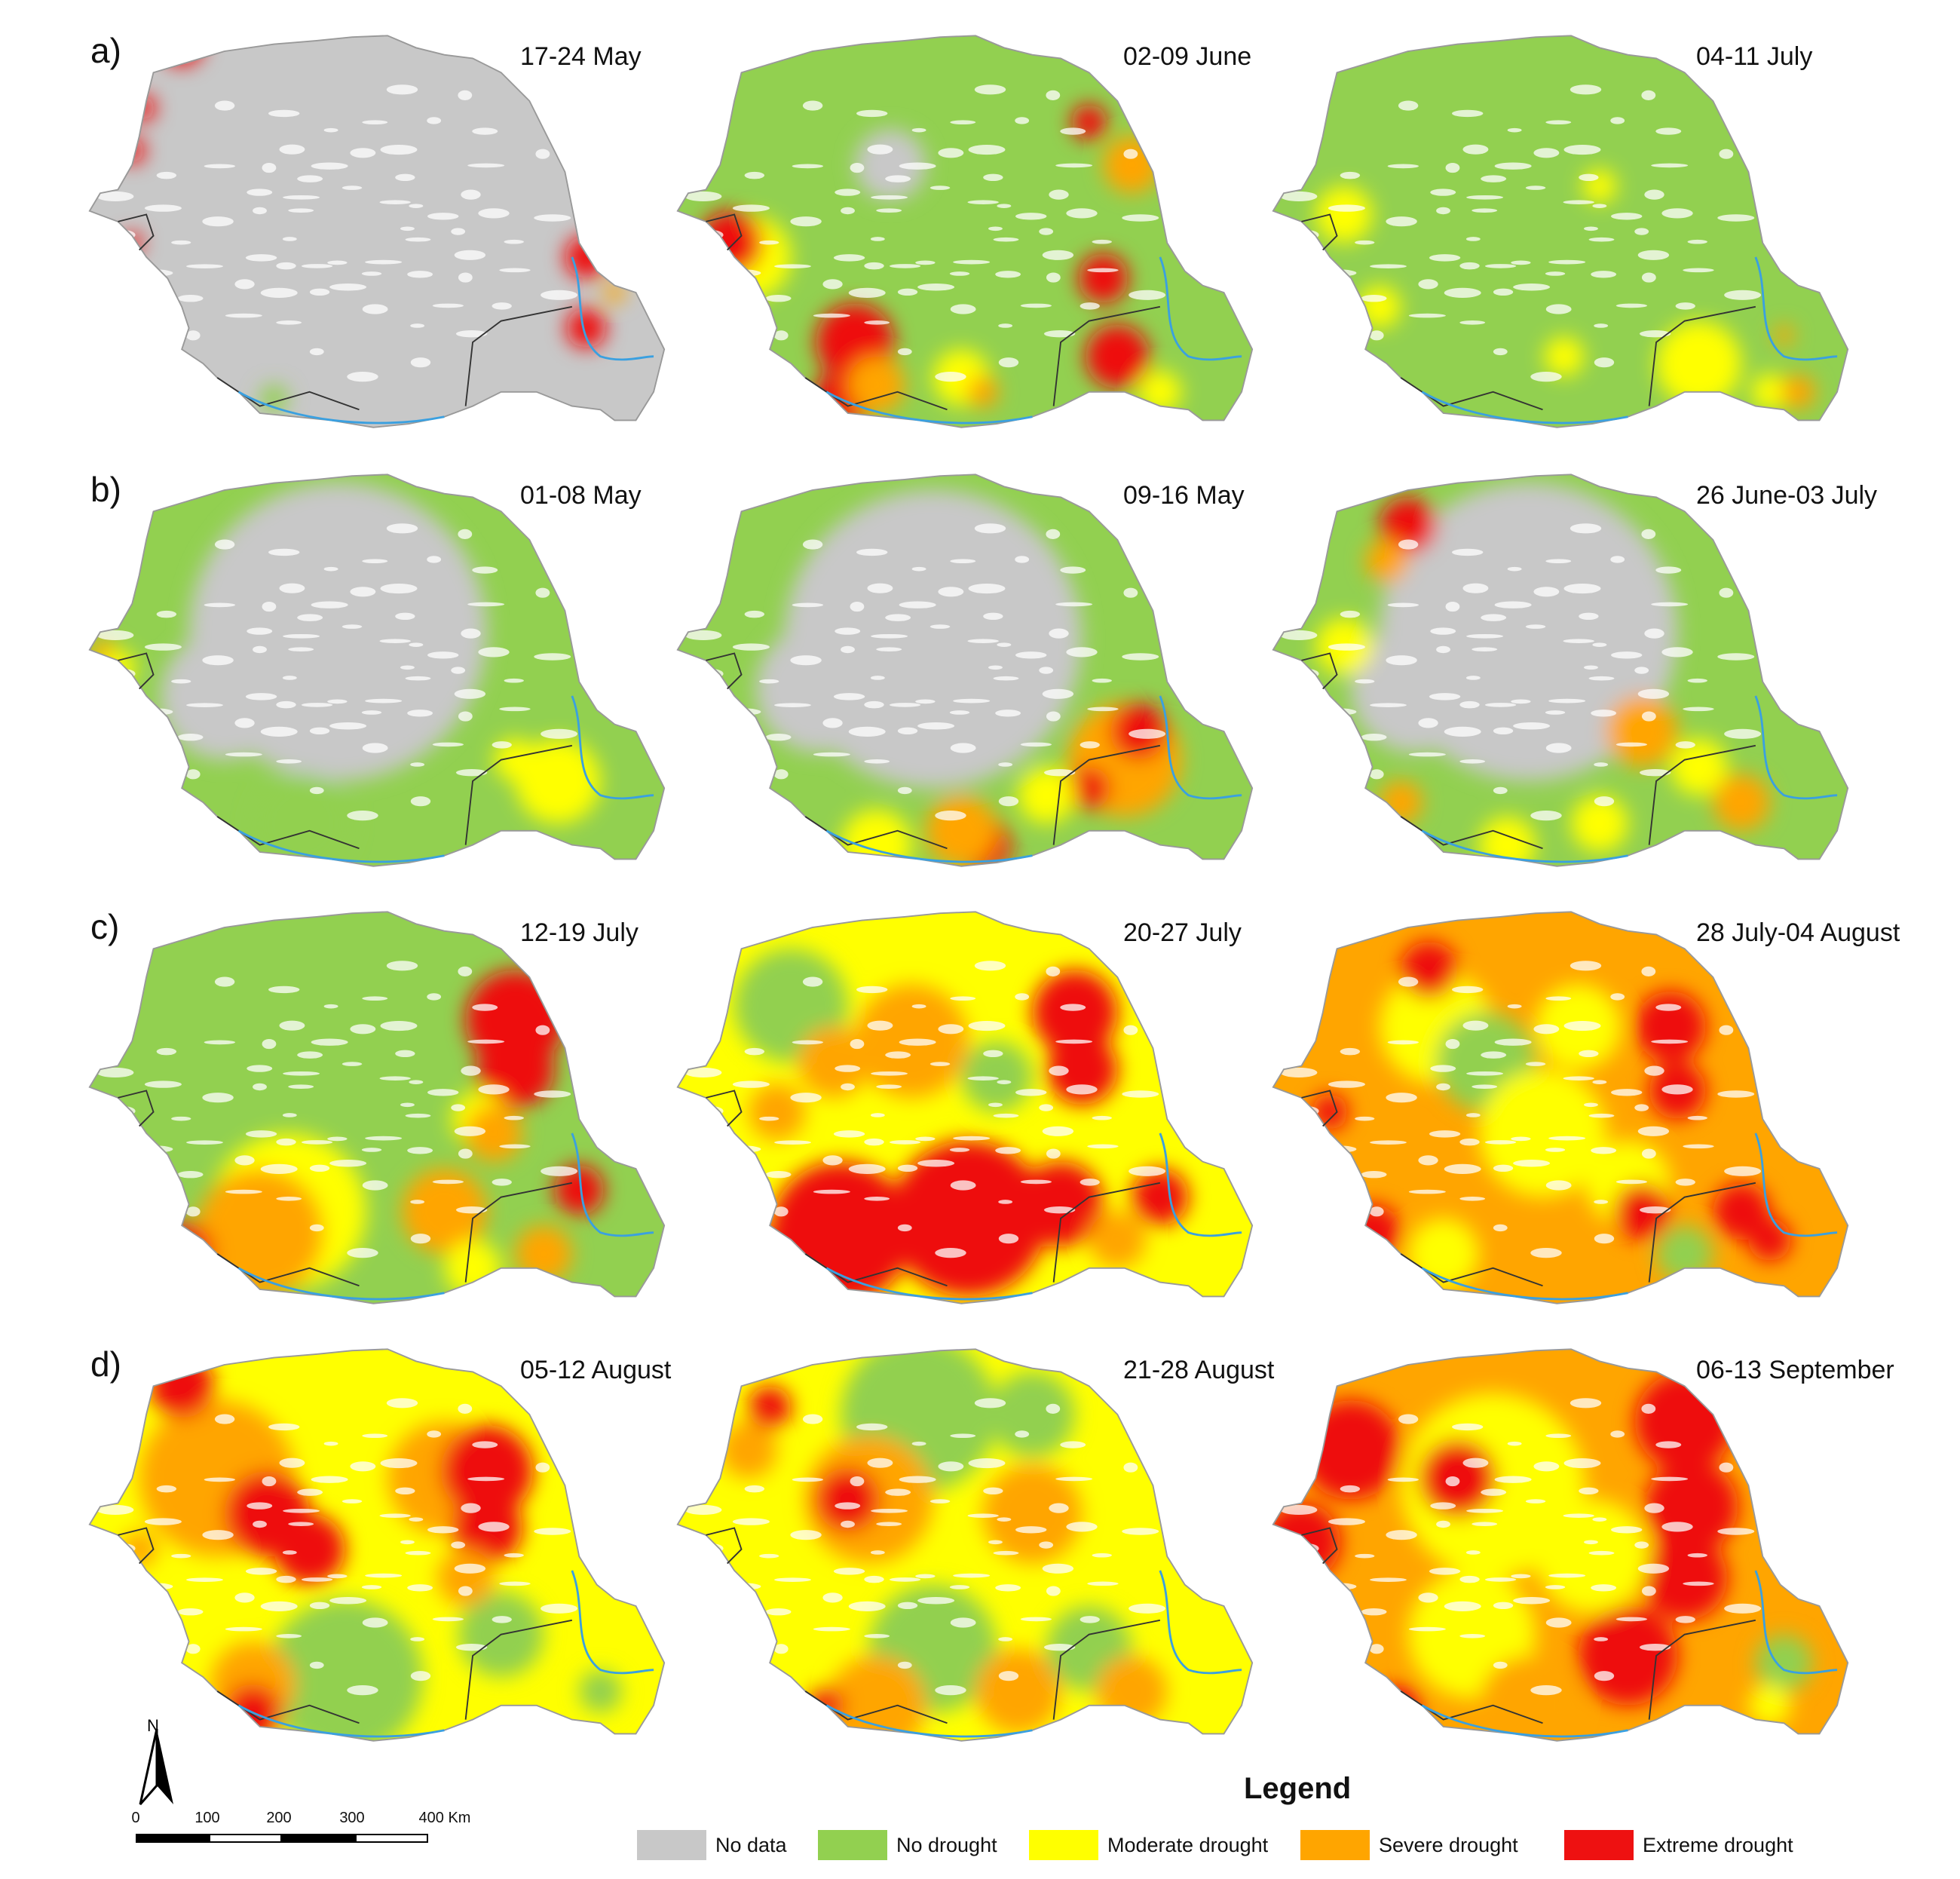  What do you see at coordinates (156, 1766) in the screenshot?
I see `north-arrow-icon` at bounding box center [156, 1766].